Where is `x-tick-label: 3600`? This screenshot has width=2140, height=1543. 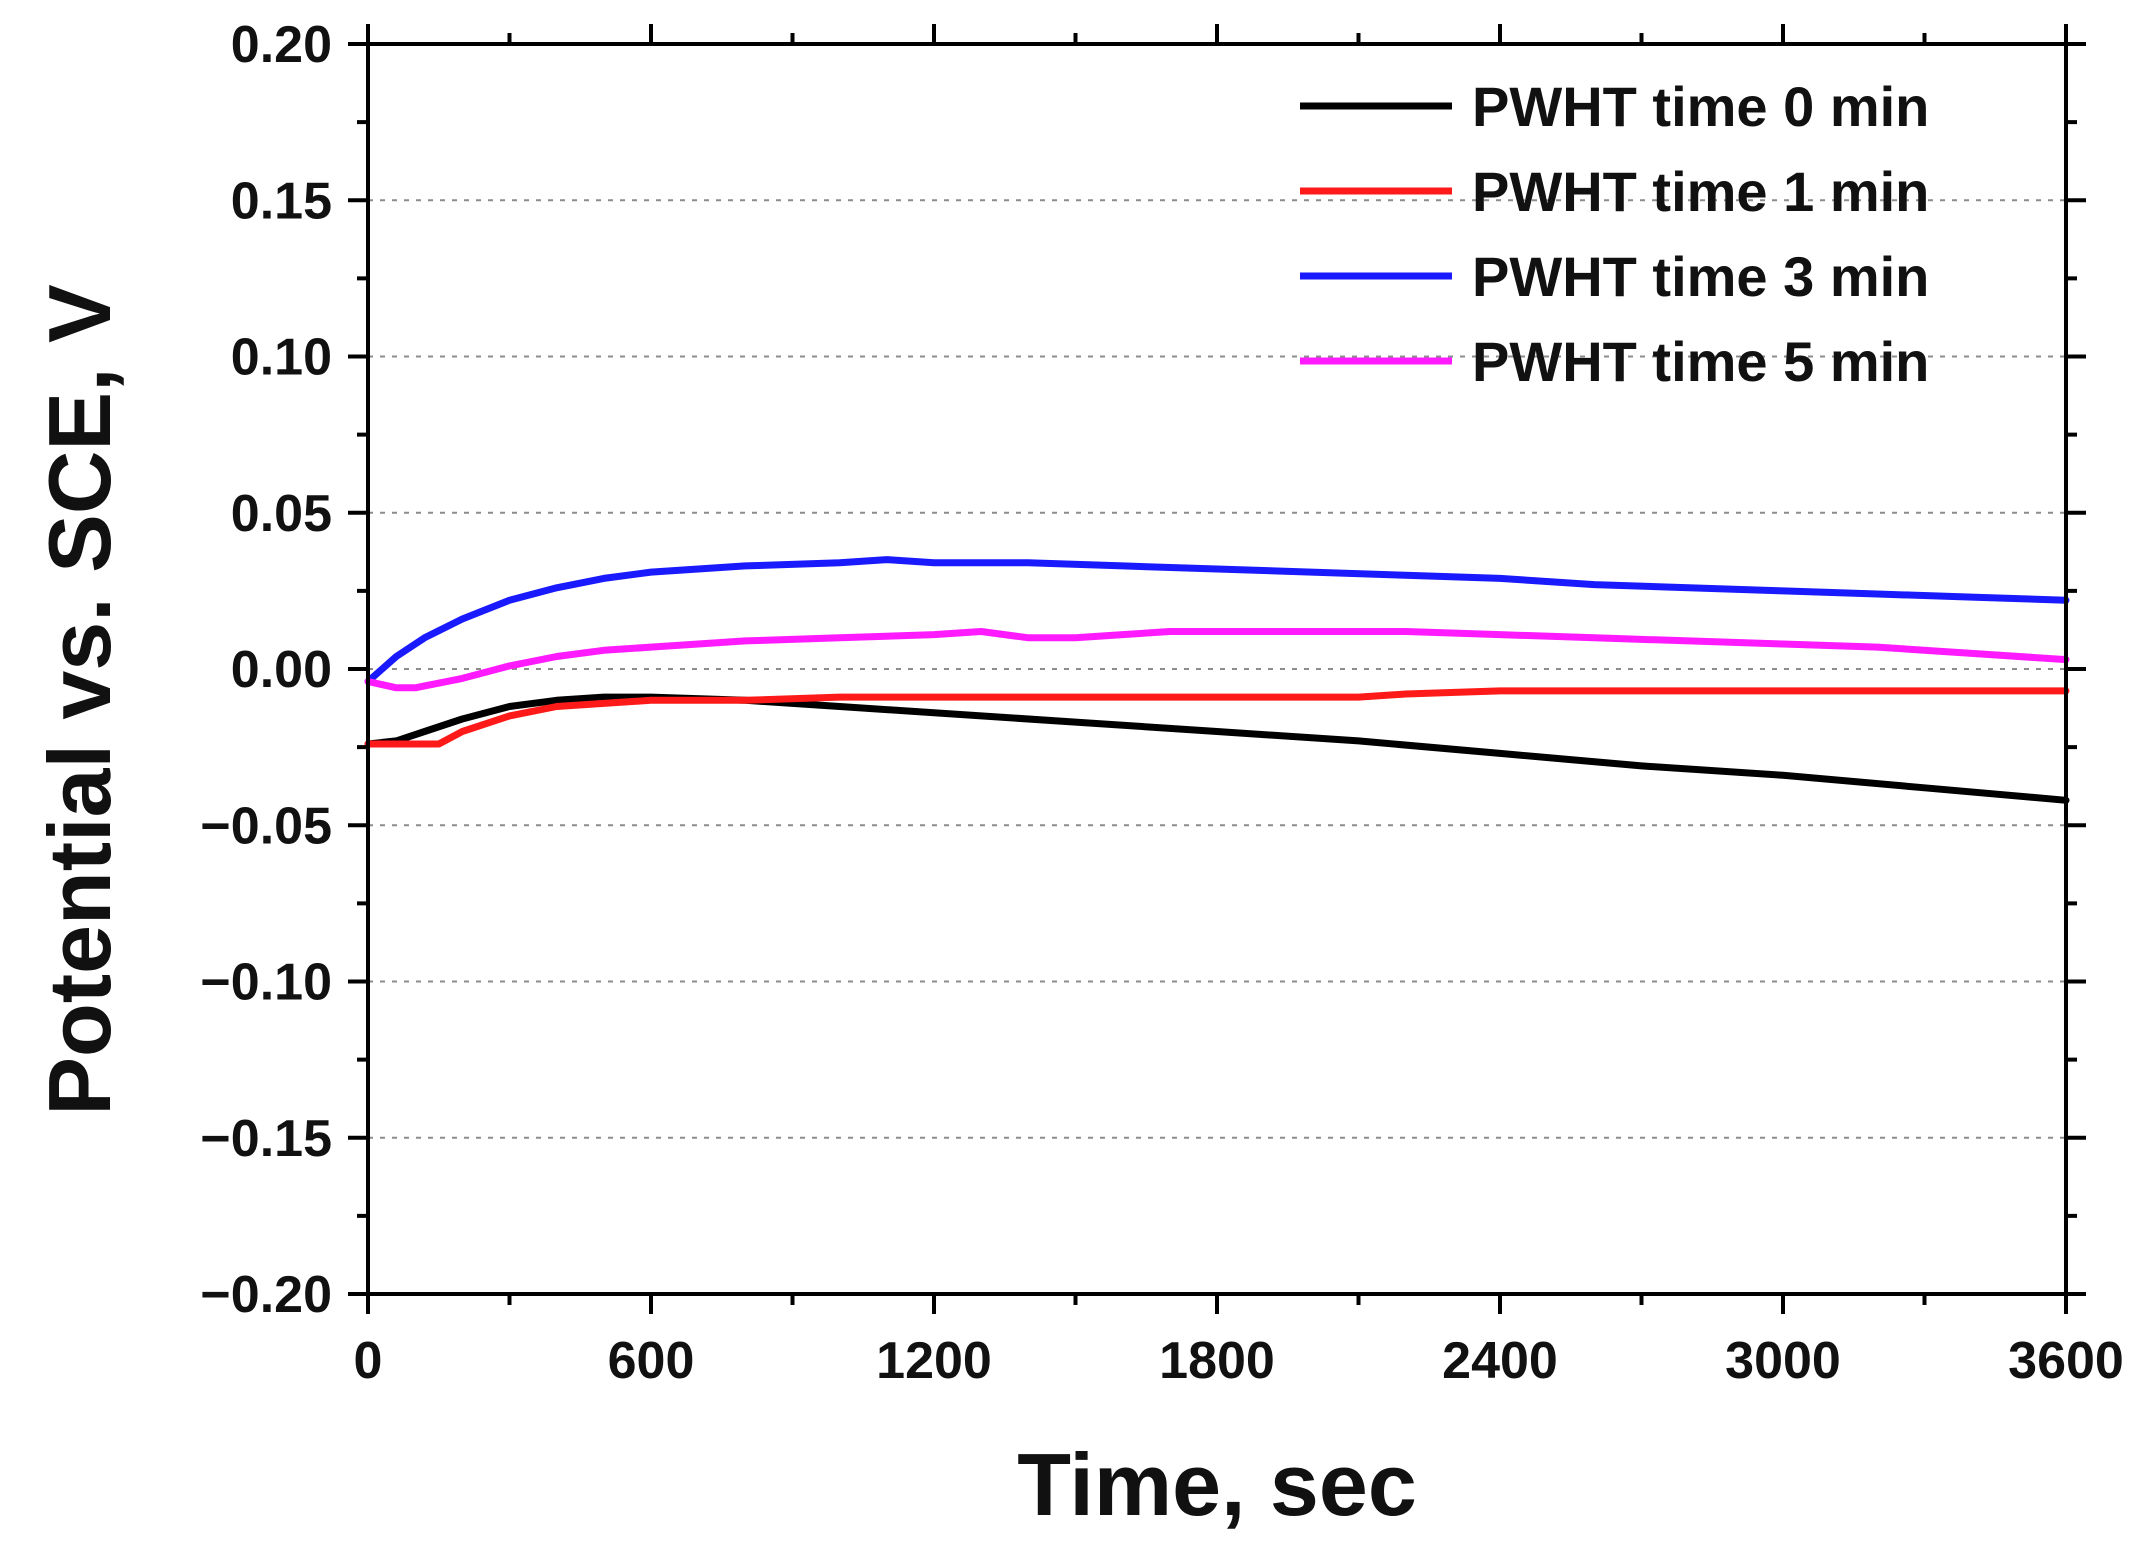 x-tick-label: 3600 is located at coordinates (2066, 1361).